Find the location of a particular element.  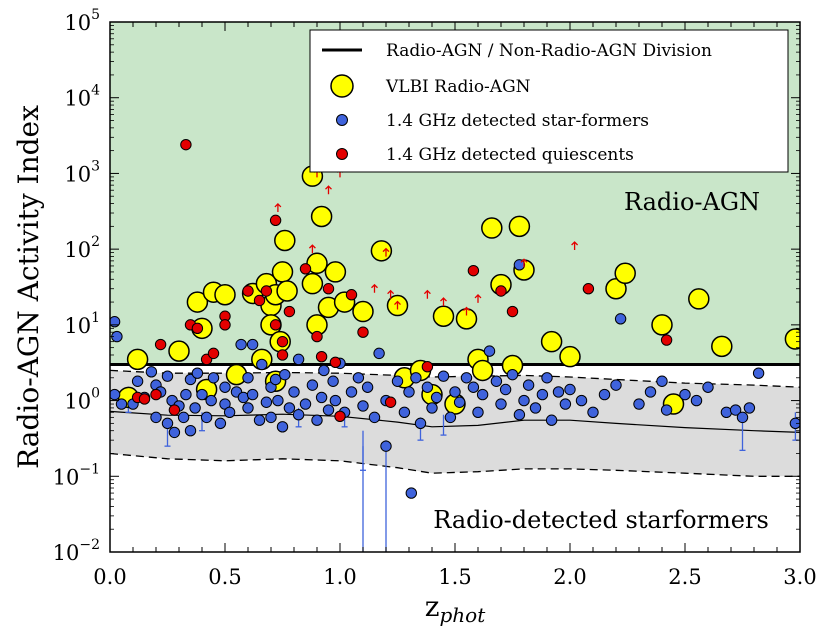

y-tick-exp: −2 is located at coordinates (89, 545).